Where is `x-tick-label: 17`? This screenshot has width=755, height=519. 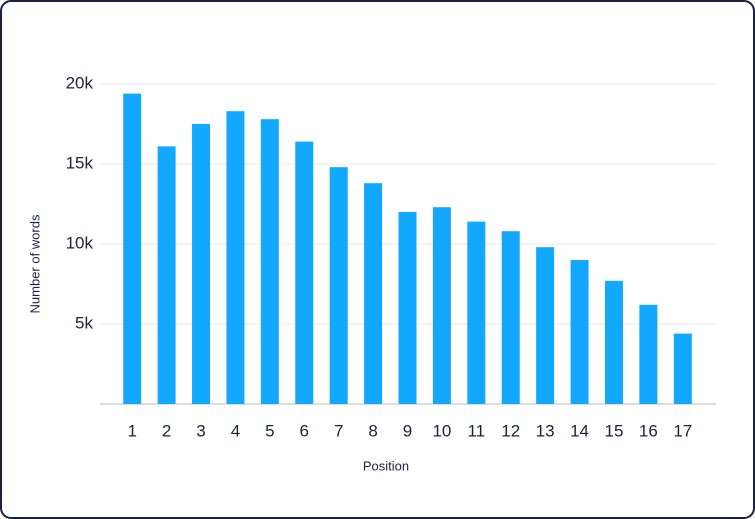 x-tick-label: 17 is located at coordinates (682, 430).